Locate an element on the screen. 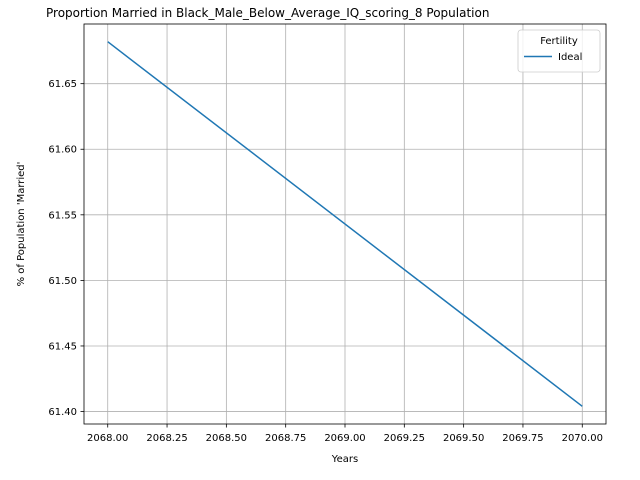  legend: Fertility Ideal is located at coordinates (559, 51).